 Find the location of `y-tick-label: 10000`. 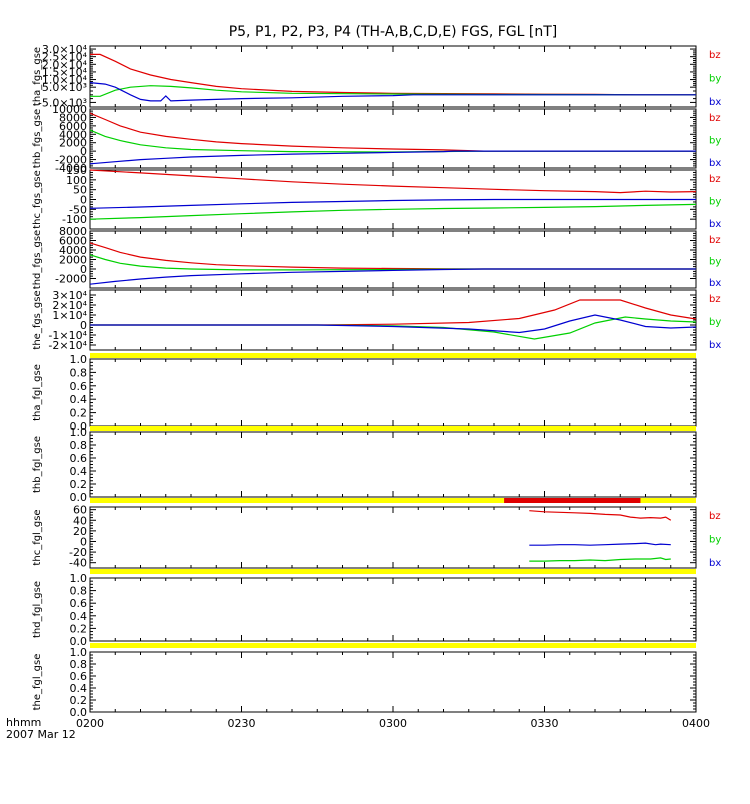

y-tick-label: 10000 is located at coordinates (69, 109).